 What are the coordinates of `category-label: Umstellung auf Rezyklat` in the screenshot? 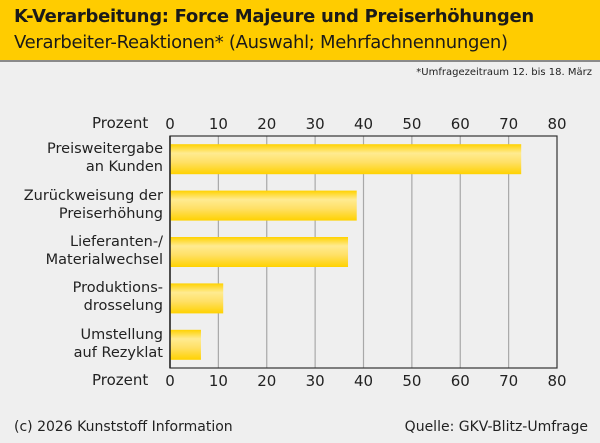 It's located at (118, 344).